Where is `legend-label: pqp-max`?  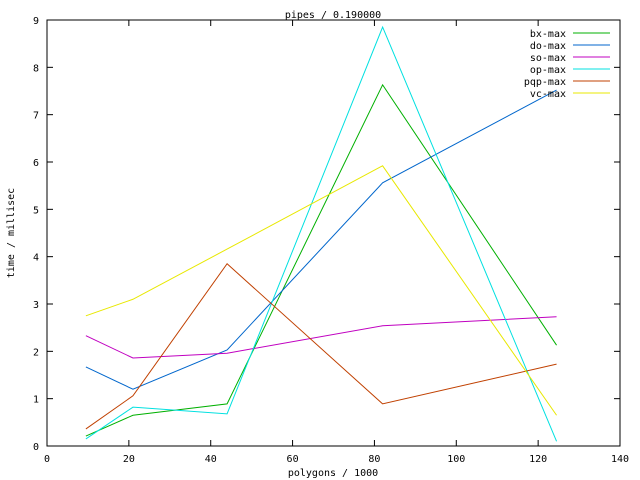 legend-label: pqp-max is located at coordinates (545, 82).